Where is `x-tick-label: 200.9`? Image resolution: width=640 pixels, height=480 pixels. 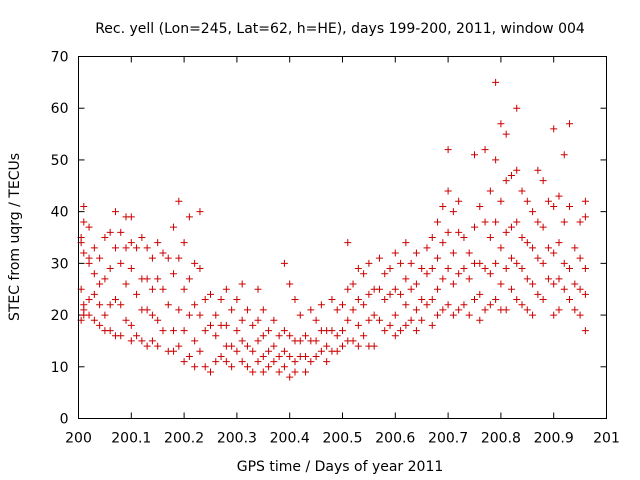
x-tick-label: 200.9 is located at coordinates (554, 439).